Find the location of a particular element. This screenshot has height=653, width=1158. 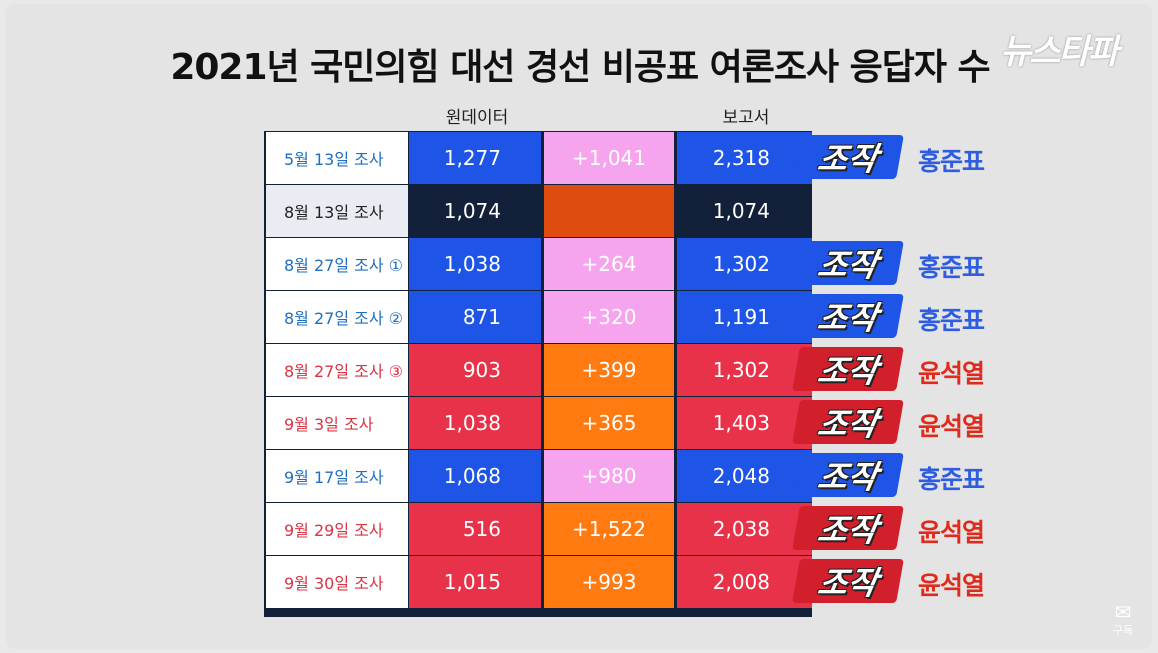

table-row: 5월 13일 조사 1,277 +1,041 2,318 is located at coordinates (538, 158).